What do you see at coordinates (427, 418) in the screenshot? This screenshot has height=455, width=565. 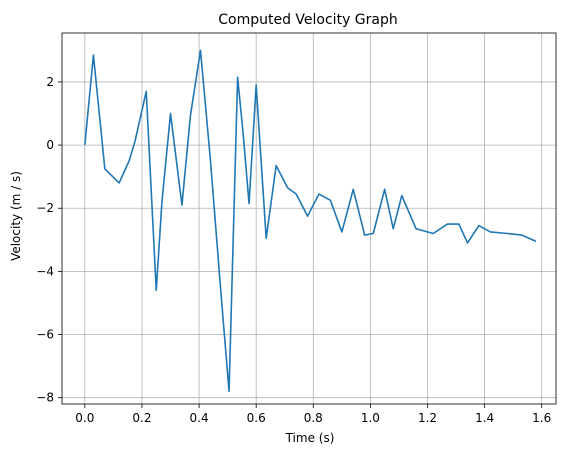 I see `x-tick-label: 1.2` at bounding box center [427, 418].